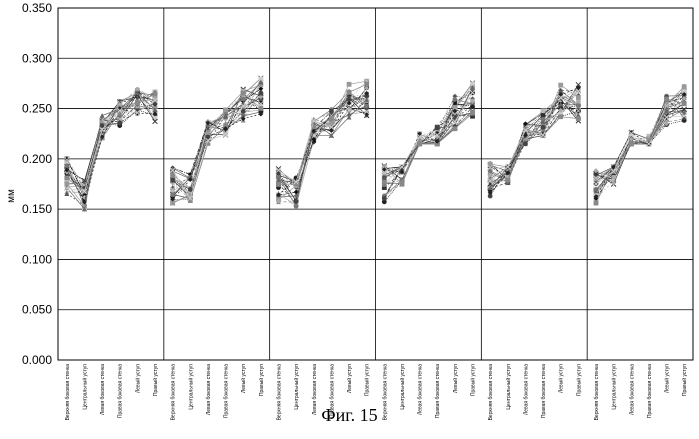 This screenshot has width=699, height=439. What do you see at coordinates (349, 415) in the screenshot?
I see `figure-caption: Фиг. 15` at bounding box center [349, 415].